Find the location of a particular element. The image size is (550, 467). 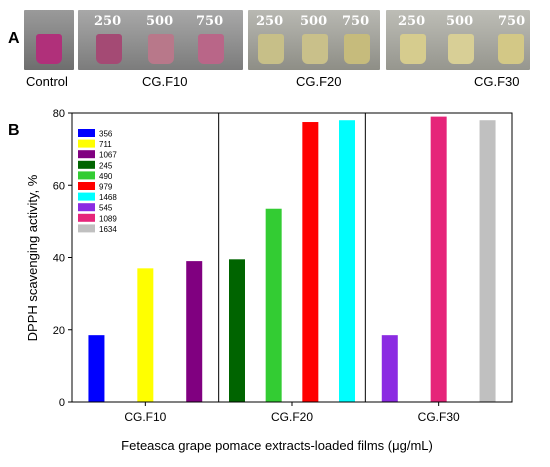

legend-label-1089: 1089 is located at coordinates (108, 218).